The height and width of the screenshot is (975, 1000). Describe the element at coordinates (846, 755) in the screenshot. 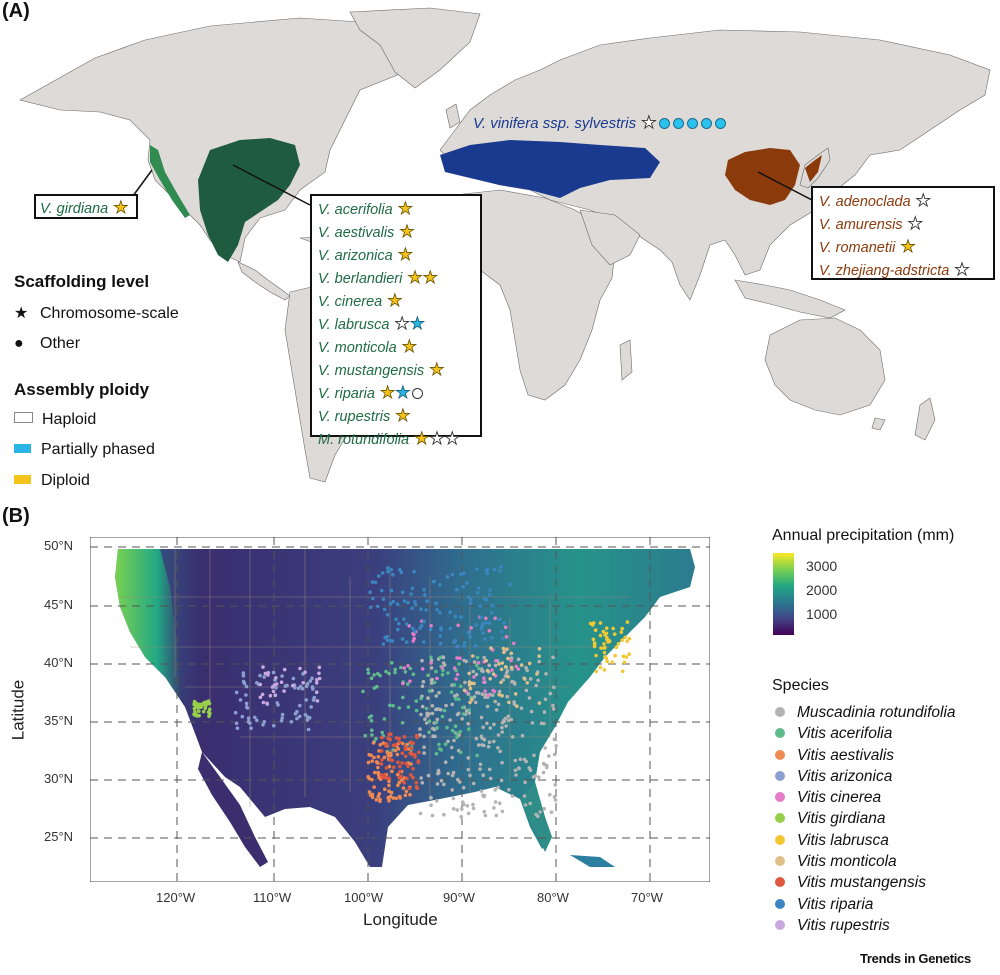

I see `species-legend-label: Vitis aestivalis` at that location.